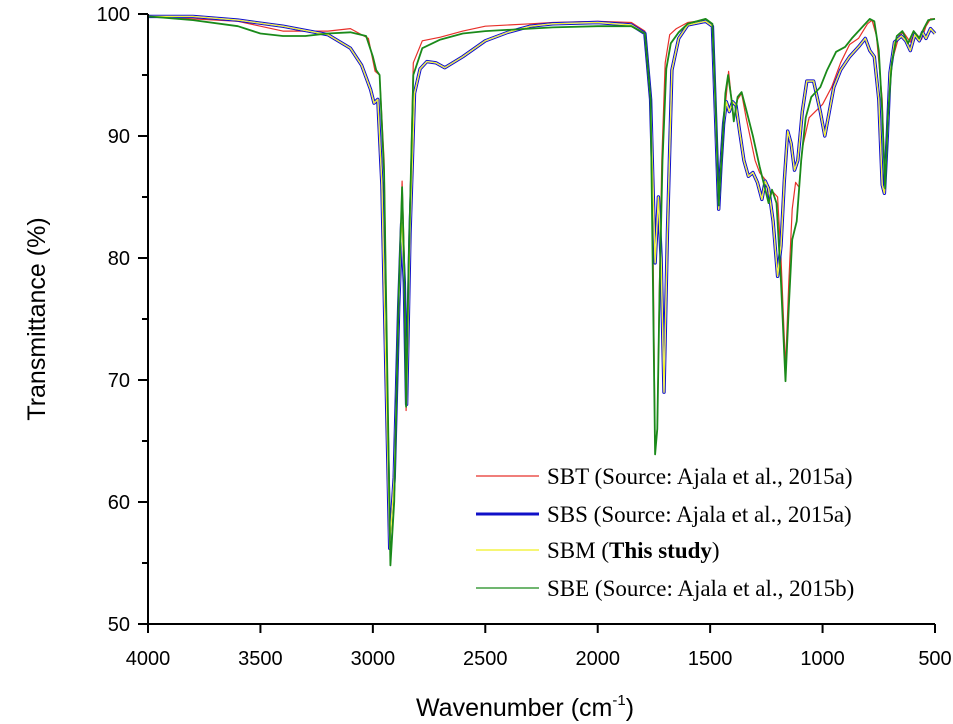 This screenshot has width=953, height=724. Describe the element at coordinates (597, 659) in the screenshot. I see `x-tick-label: 2000` at that location.